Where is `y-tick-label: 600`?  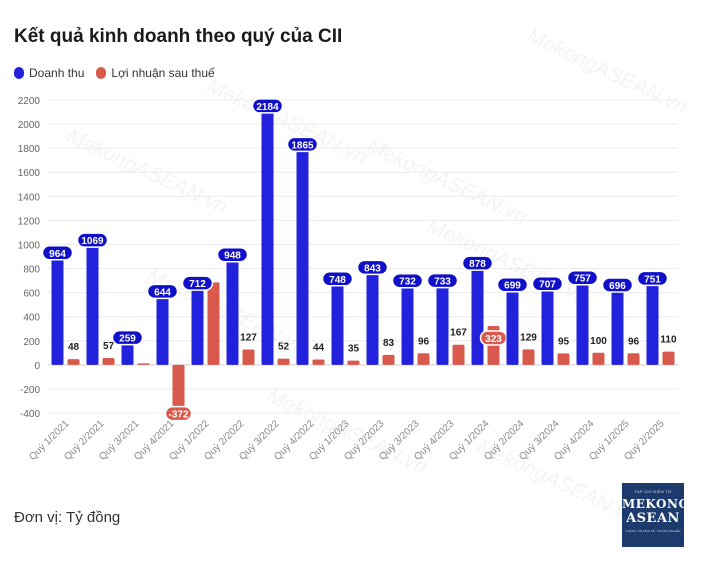 y-tick-label: 600 is located at coordinates (31, 294).